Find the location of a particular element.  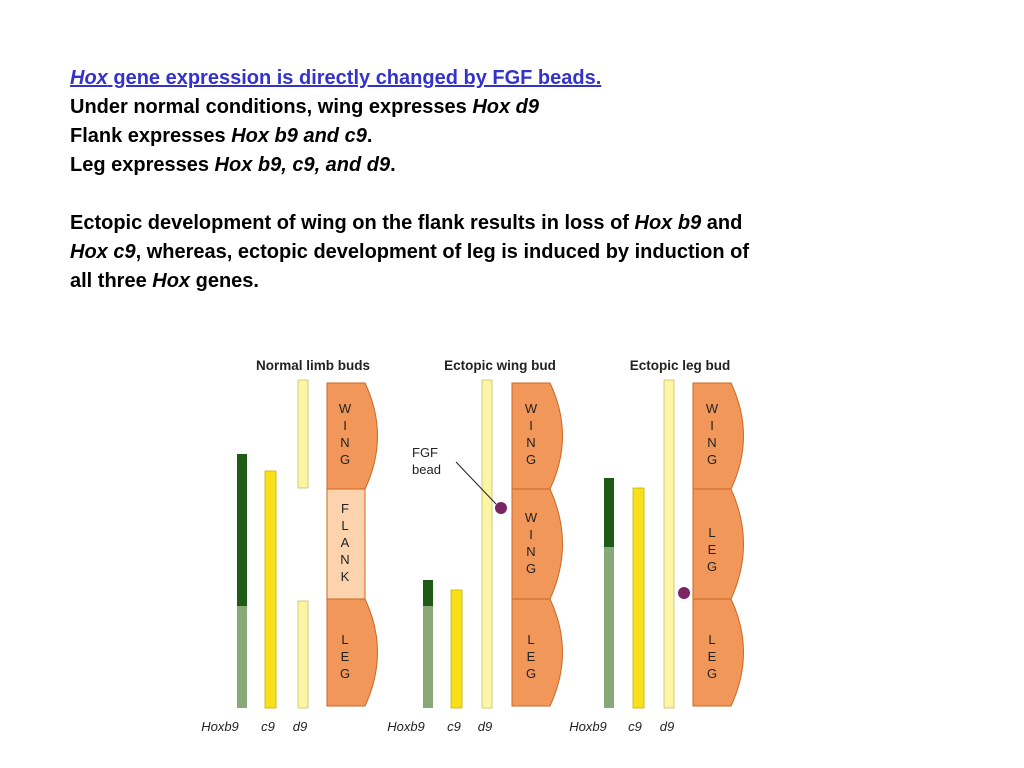

panel-title: Normal limb buds is located at coordinates (313, 365).